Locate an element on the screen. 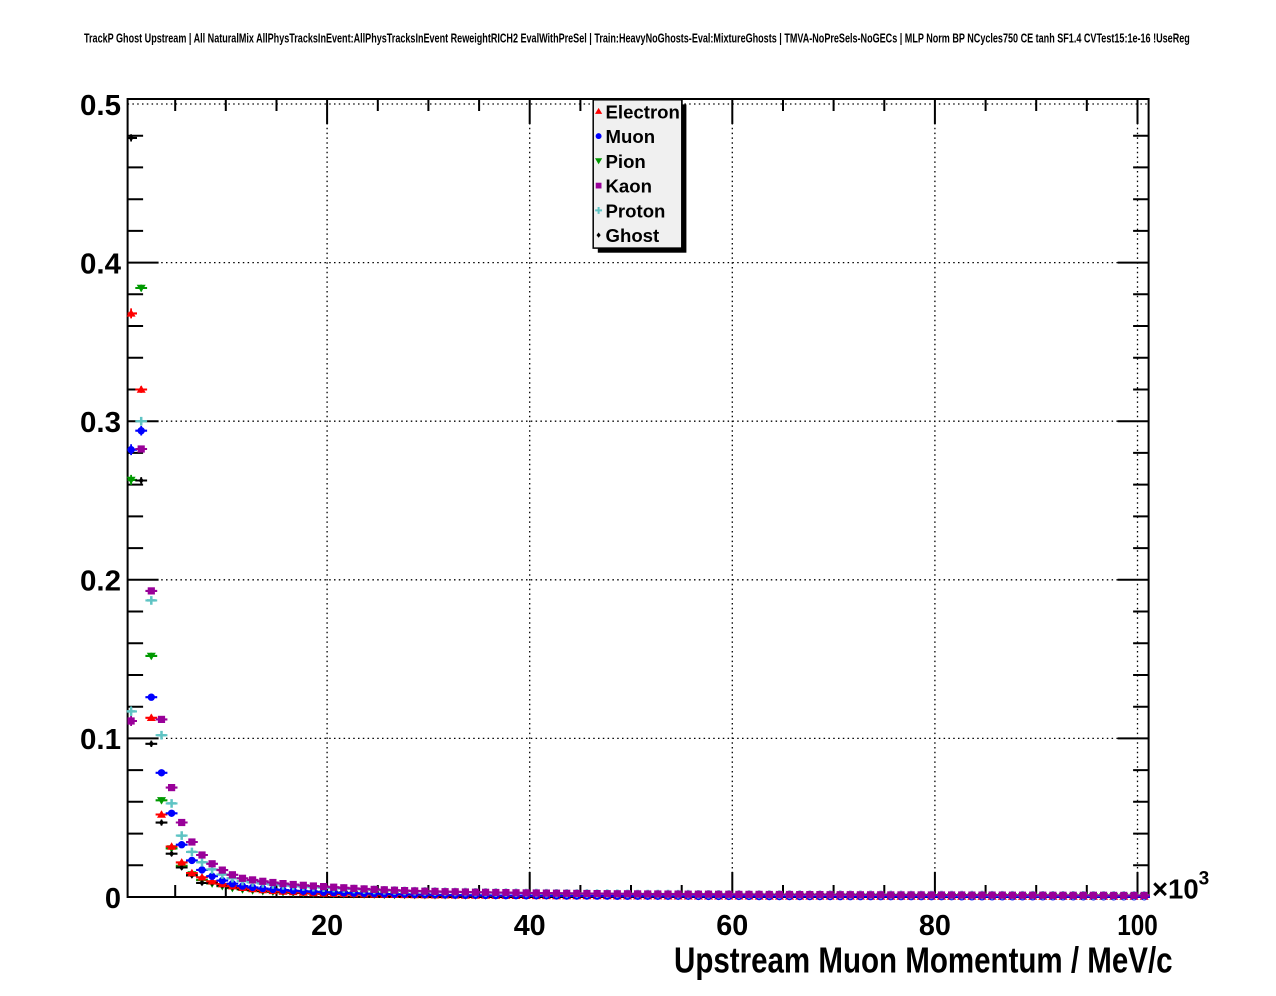 Image resolution: width=1276 pixels, height=996 pixels. svg-text: 0.2 is located at coordinates (100, 582).